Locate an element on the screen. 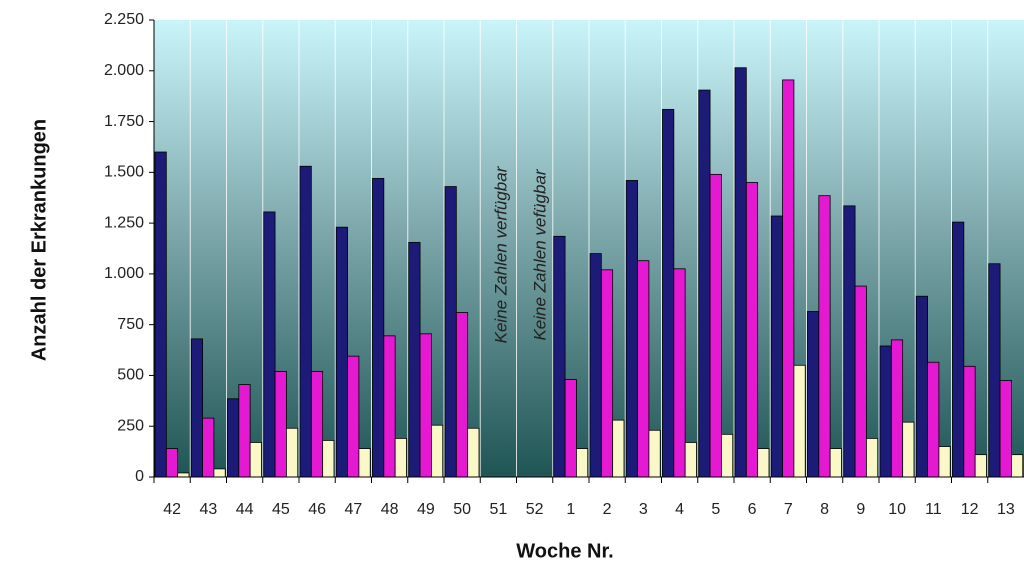  x-tick-label: 50 is located at coordinates (462, 509).